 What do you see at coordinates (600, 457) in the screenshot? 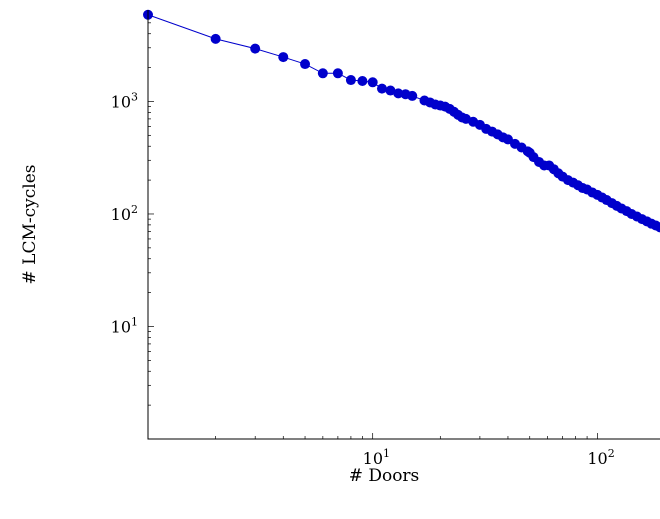
I see `x-tick-label-100: 10²` at bounding box center [600, 457].